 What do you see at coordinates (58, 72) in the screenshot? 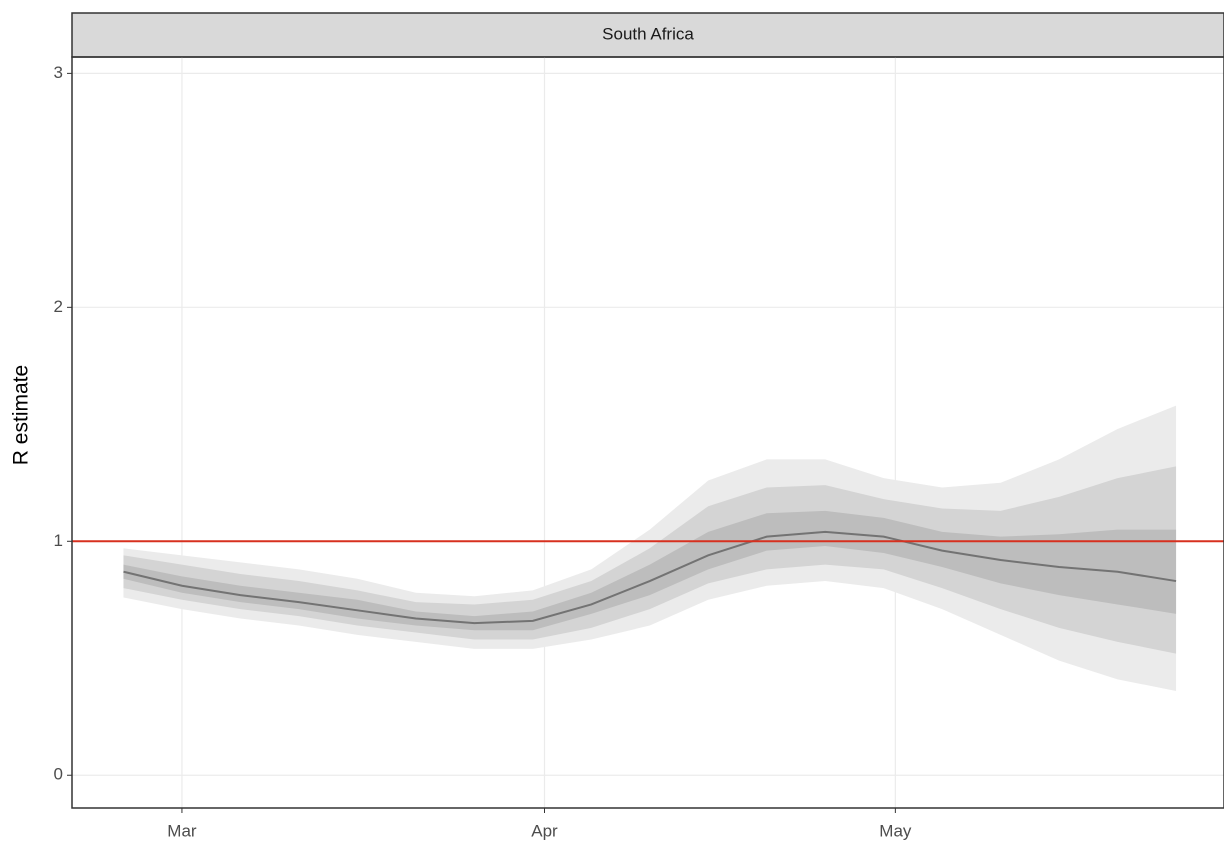
I see `y-tick-label: 3` at bounding box center [58, 72].